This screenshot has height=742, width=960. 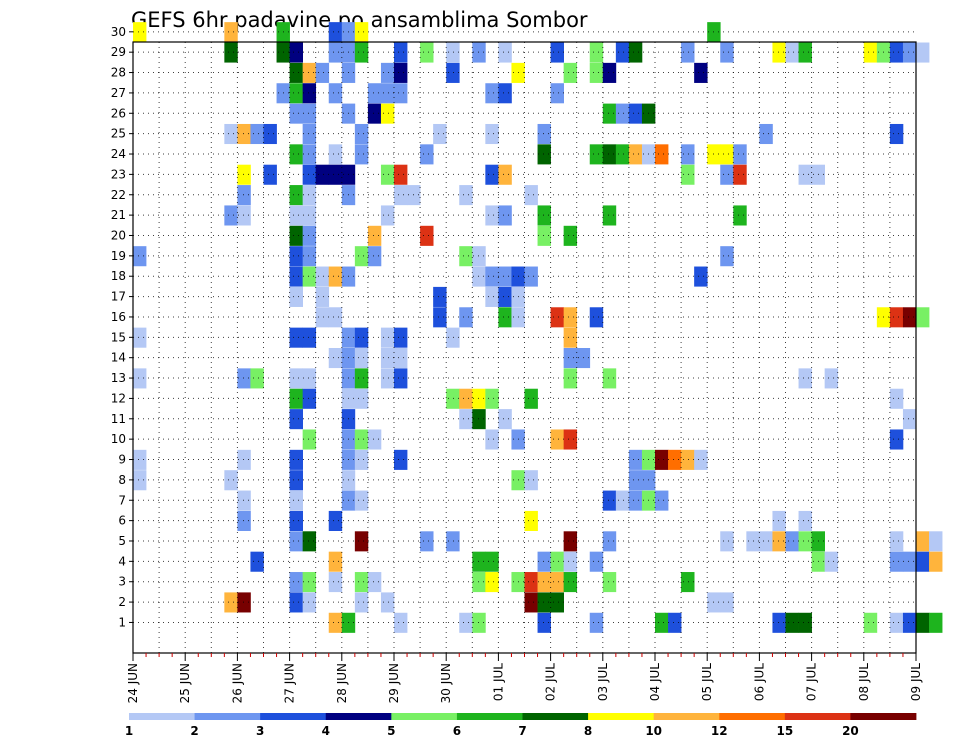 What do you see at coordinates (122, 622) in the screenshot?
I see `y-tick-label: 1` at bounding box center [122, 622].